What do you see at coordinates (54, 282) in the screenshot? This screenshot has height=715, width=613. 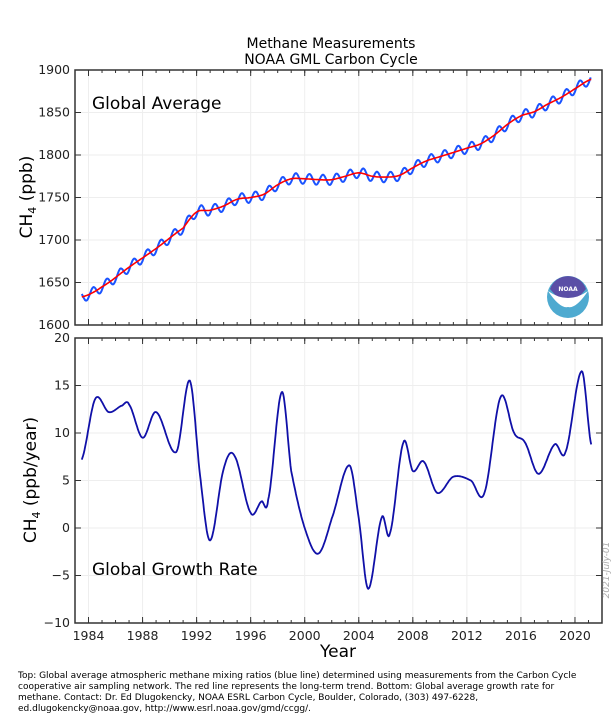 I see `y-tick-label: 1650` at bounding box center [54, 282].